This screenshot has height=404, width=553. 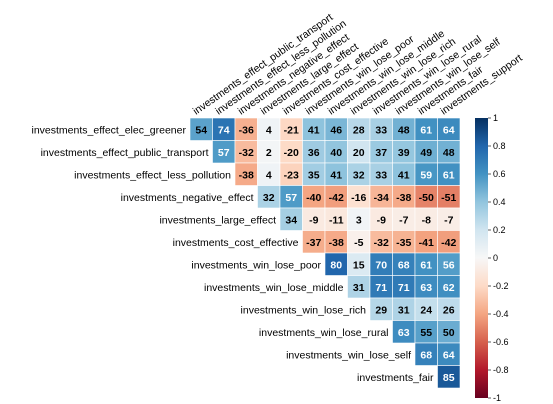 I want to click on colorbar-tick-label: 0.4, so click(x=499, y=202).